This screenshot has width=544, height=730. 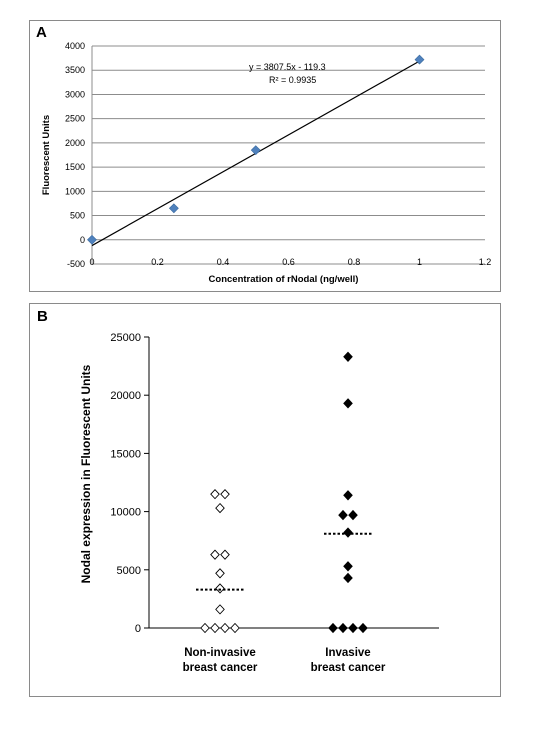 I want to click on r-squared-label: R² = 0.9935, so click(x=292, y=80).